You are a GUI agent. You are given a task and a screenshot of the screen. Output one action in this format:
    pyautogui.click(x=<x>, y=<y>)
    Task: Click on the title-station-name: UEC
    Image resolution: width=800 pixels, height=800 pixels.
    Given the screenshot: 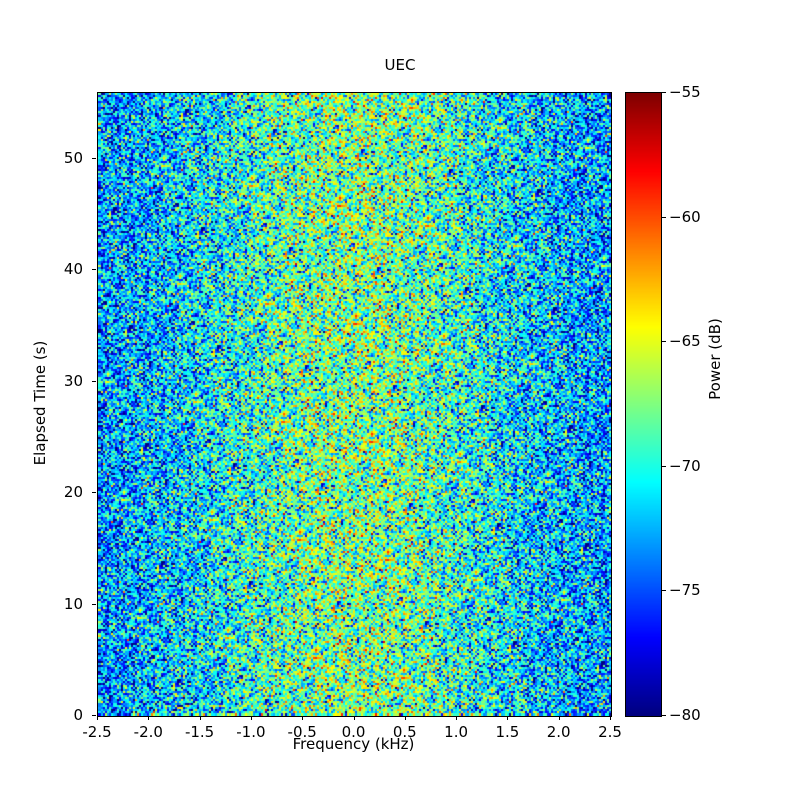 What is the action you would take?
    pyautogui.click(x=400, y=65)
    